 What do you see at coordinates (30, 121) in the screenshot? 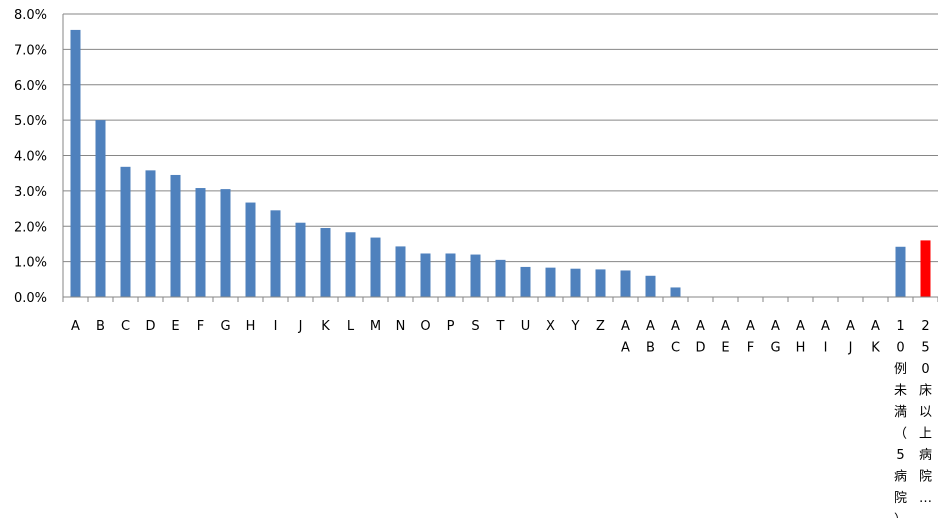
I see `y-tick-label: 5.0%` at bounding box center [30, 121].